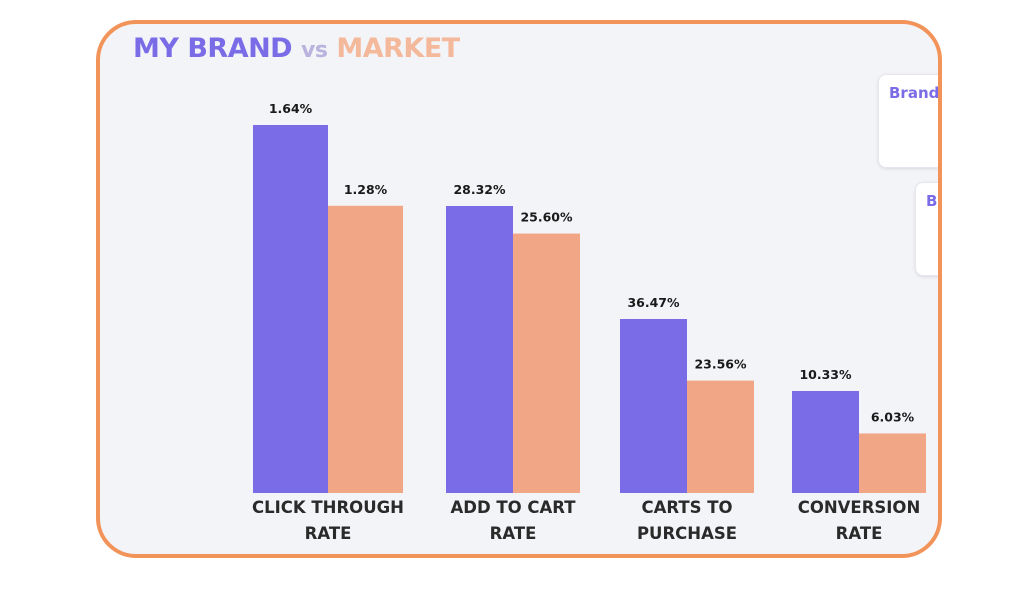 This screenshot has height=614, width=1024. I want to click on brand-summary-card: Brand, so click(909, 121).